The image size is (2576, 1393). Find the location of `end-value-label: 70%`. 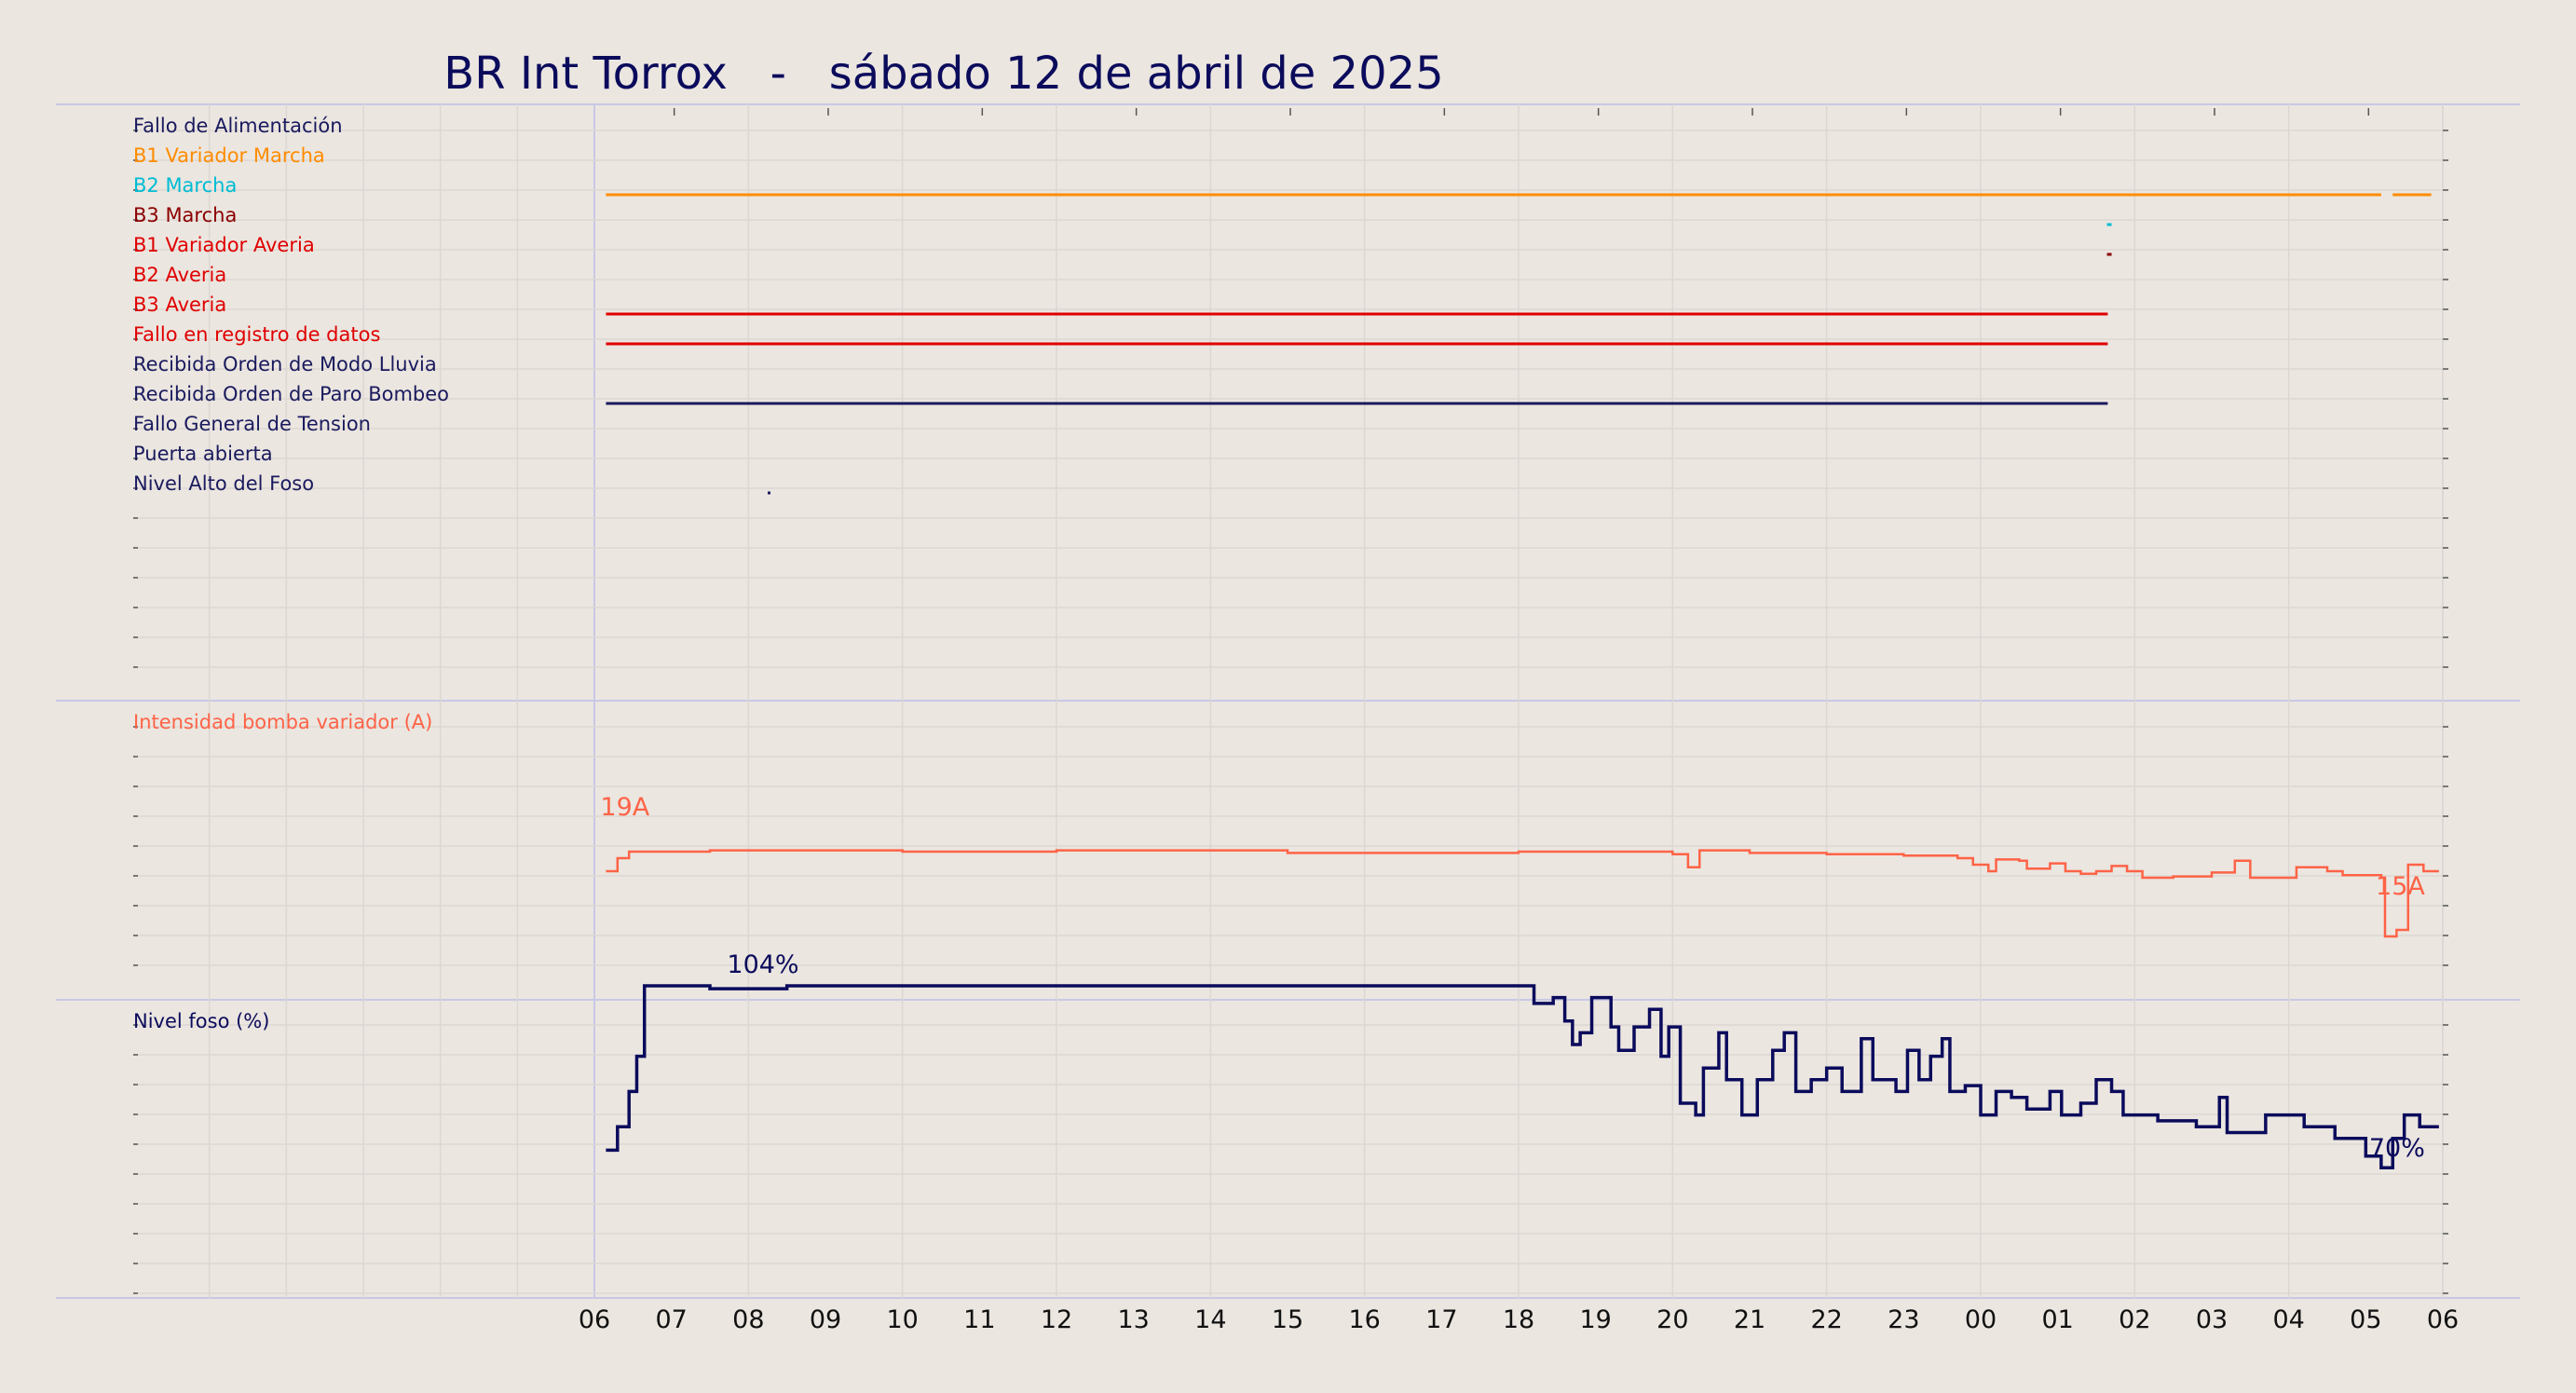

end-value-label: 70% is located at coordinates (2397, 1148).